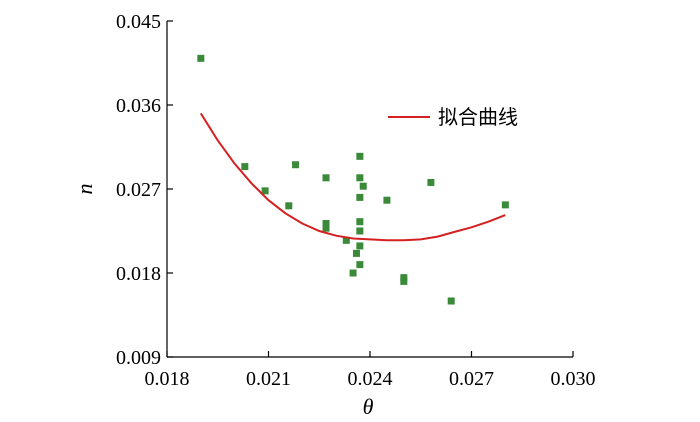 The image size is (700, 422). Describe the element at coordinates (138, 358) in the screenshot. I see `y-tick-label: 0.009` at that location.